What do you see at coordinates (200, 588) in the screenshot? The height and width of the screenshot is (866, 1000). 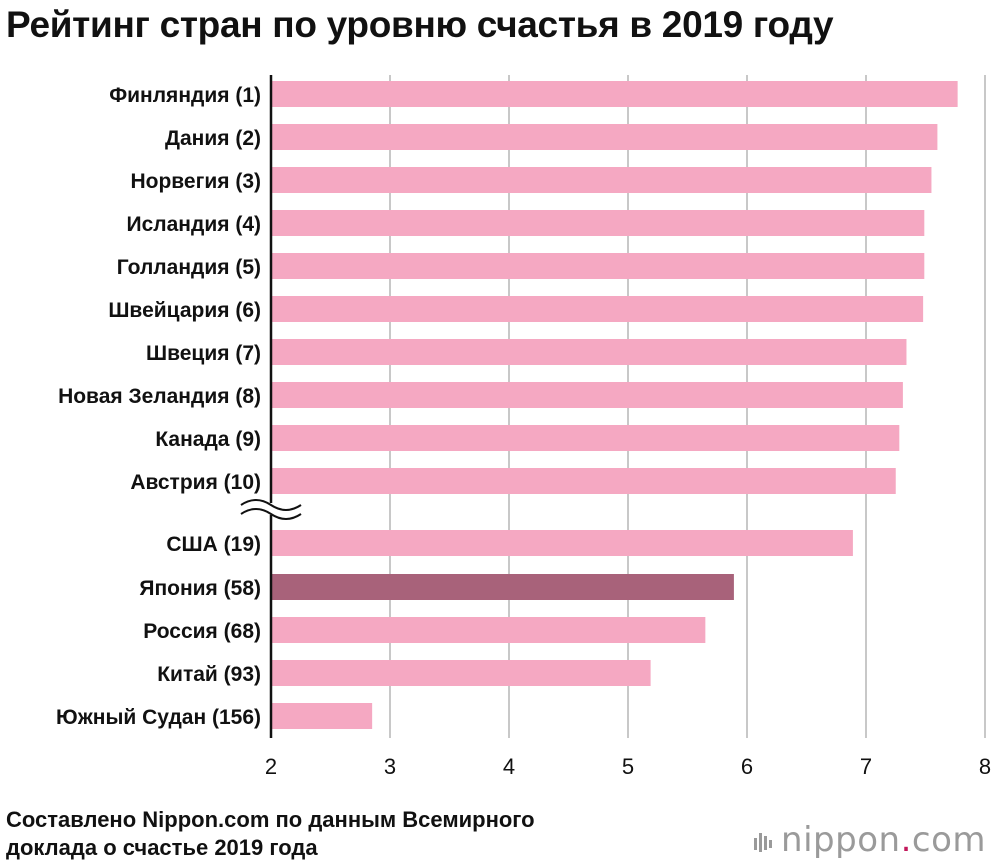 I see `category-label-12: Япония (58)` at bounding box center [200, 588].